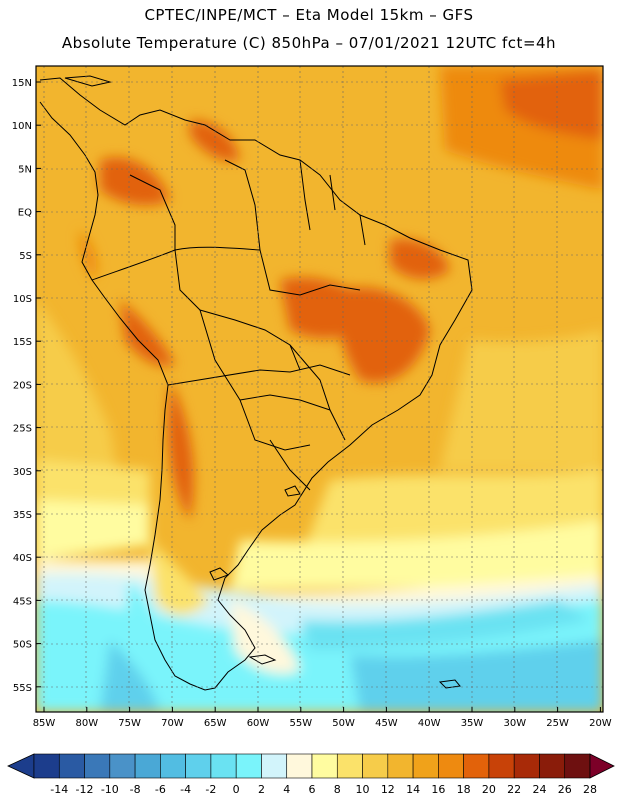 This screenshot has height=800, width=618. I want to click on lat-label: 15N, so click(22, 83).